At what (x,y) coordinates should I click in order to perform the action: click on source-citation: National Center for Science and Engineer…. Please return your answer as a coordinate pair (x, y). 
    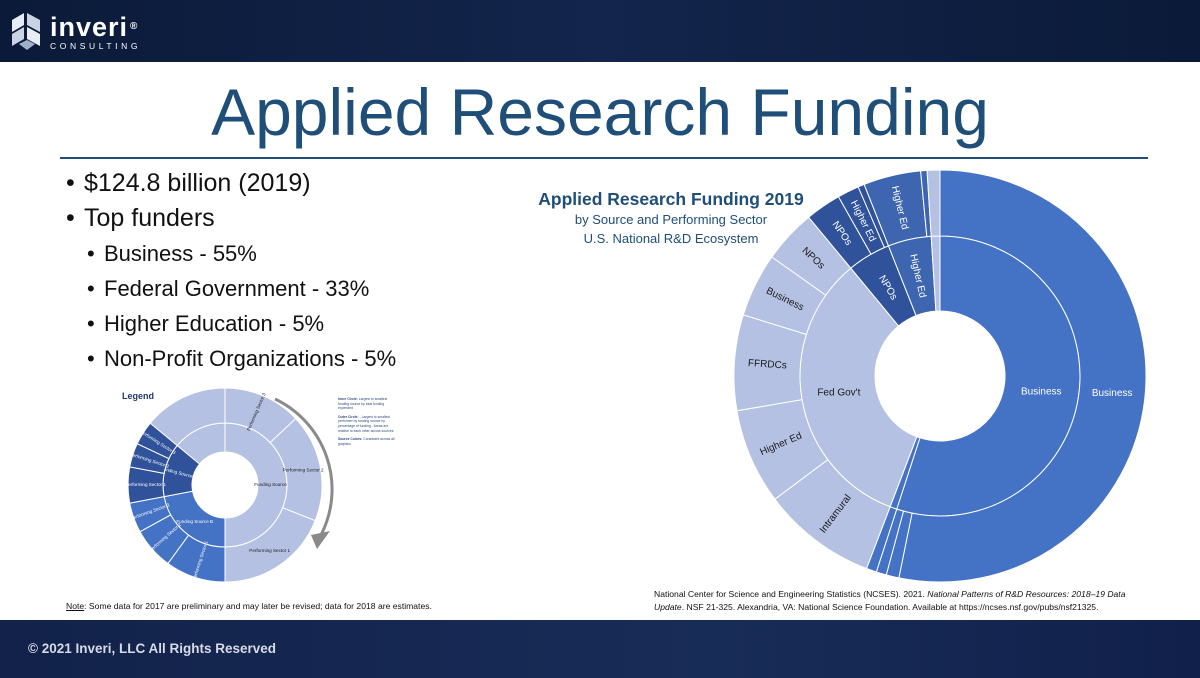
    Looking at the image, I should click on (901, 600).